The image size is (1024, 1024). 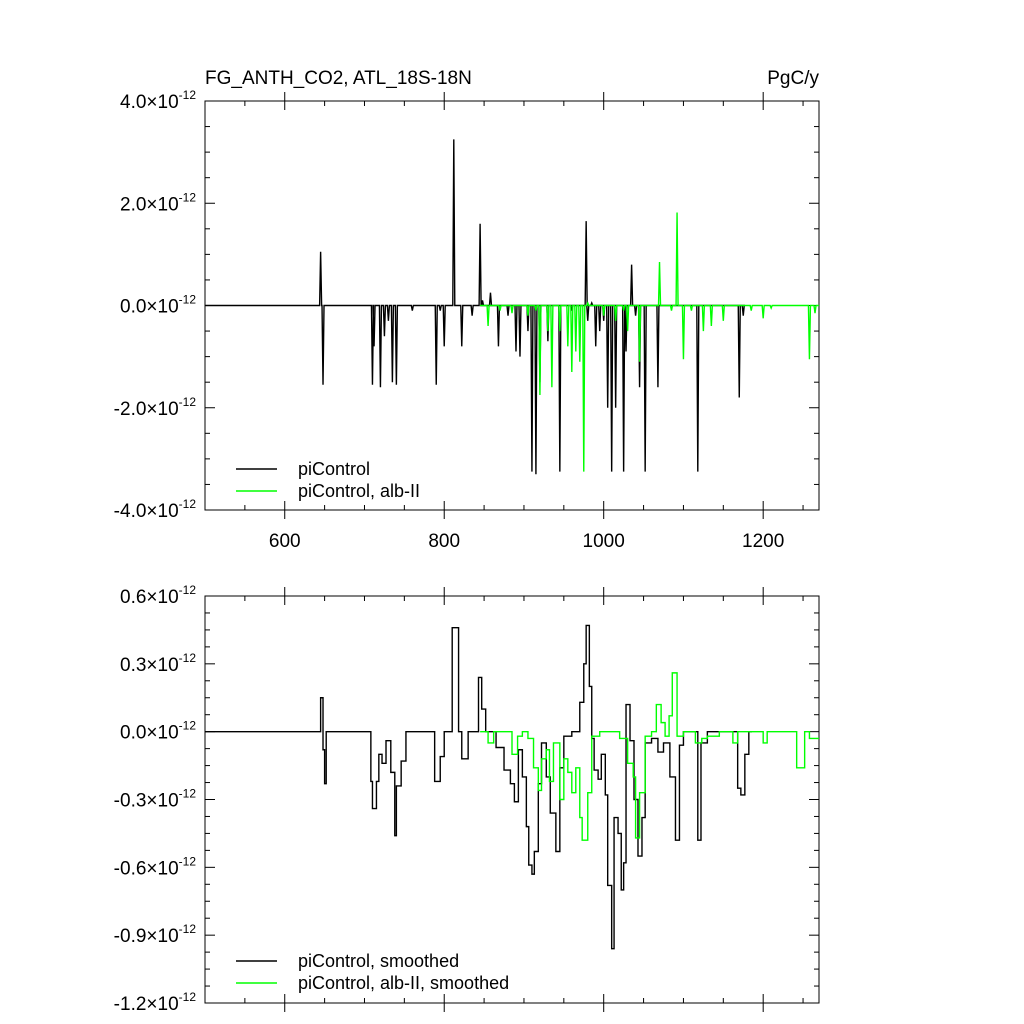 What do you see at coordinates (158, 595) in the screenshot?
I see `y-tick-label: 0.6×10⁻¹²` at bounding box center [158, 595].